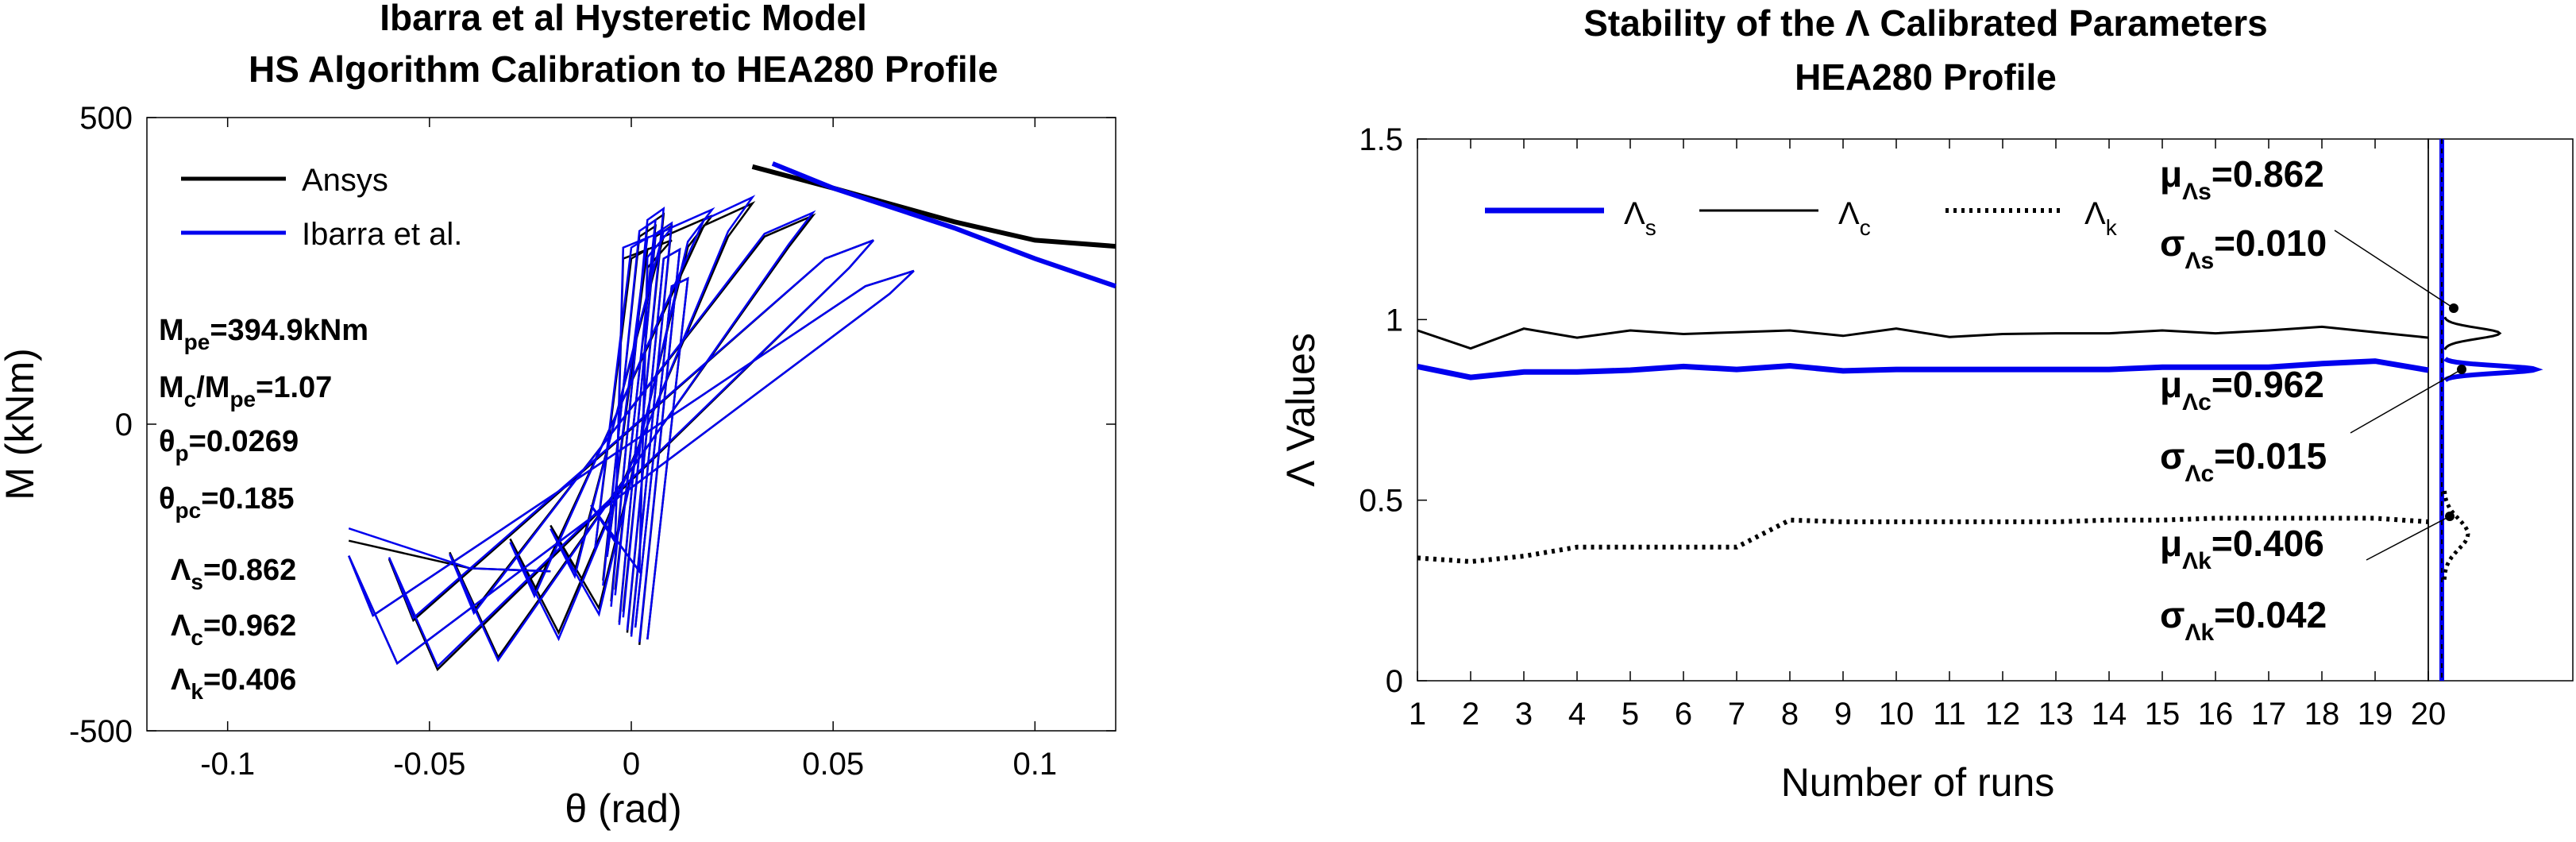 The image size is (2576, 842). What do you see at coordinates (101, 731) in the screenshot?
I see `left-y-tick-label: -500` at bounding box center [101, 731].